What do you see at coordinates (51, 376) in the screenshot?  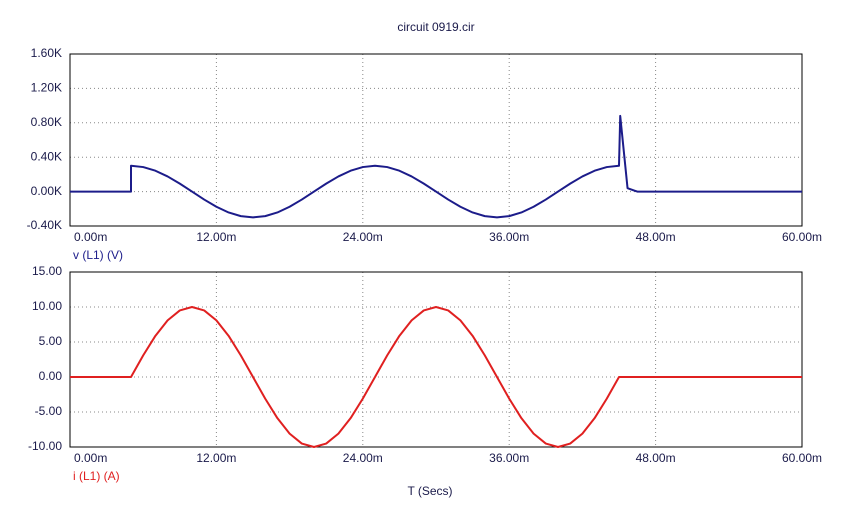 I see `y-tick-label: 0.00` at bounding box center [51, 376].